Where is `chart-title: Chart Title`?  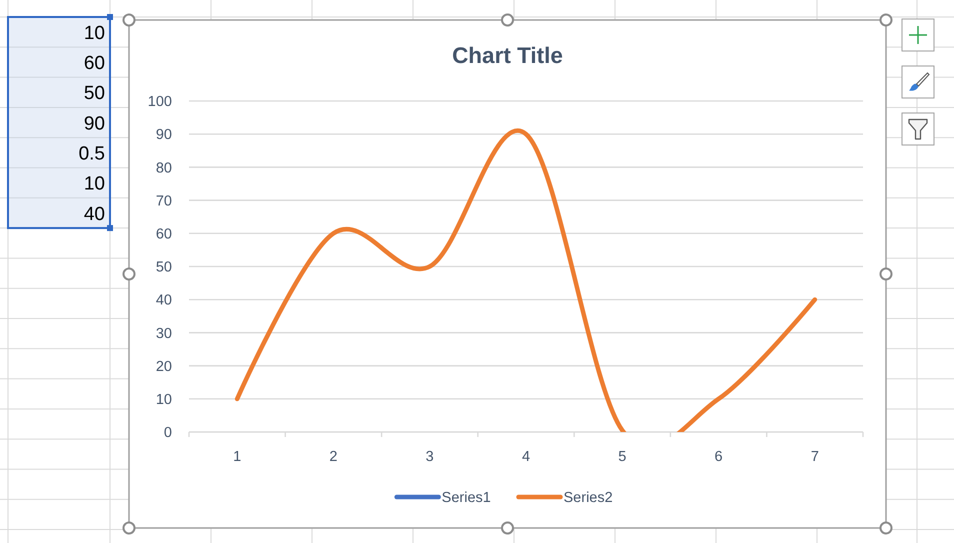
chart-title: Chart Title is located at coordinates (507, 55).